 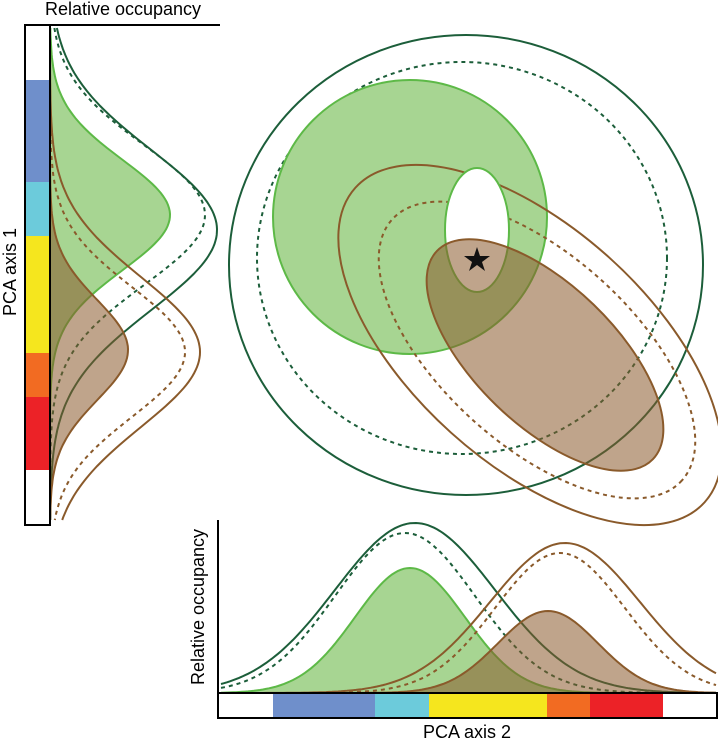 I want to click on side-label: PCA axis 2, so click(x=467, y=732).